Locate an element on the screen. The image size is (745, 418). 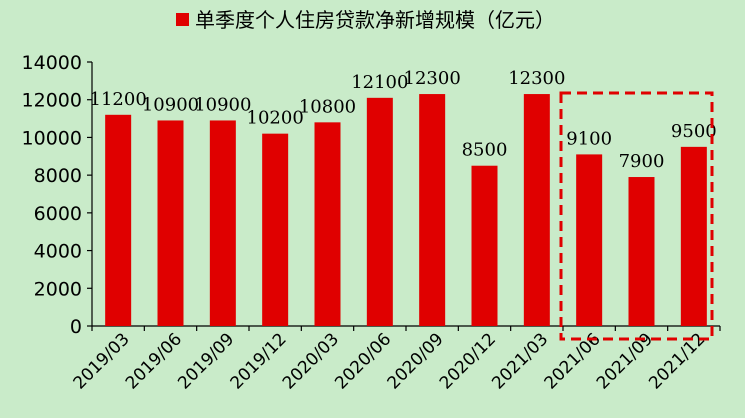
x-tick-label: 2019/09 is located at coordinates (206, 361).